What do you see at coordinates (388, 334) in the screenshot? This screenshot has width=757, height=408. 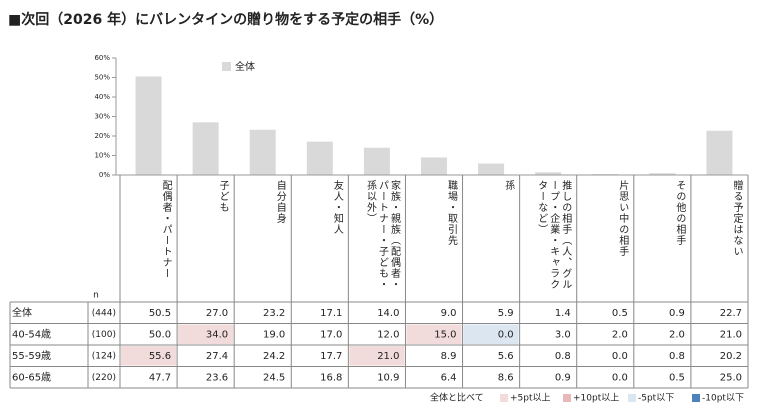 I see `cell-value: 12.0` at bounding box center [388, 334].